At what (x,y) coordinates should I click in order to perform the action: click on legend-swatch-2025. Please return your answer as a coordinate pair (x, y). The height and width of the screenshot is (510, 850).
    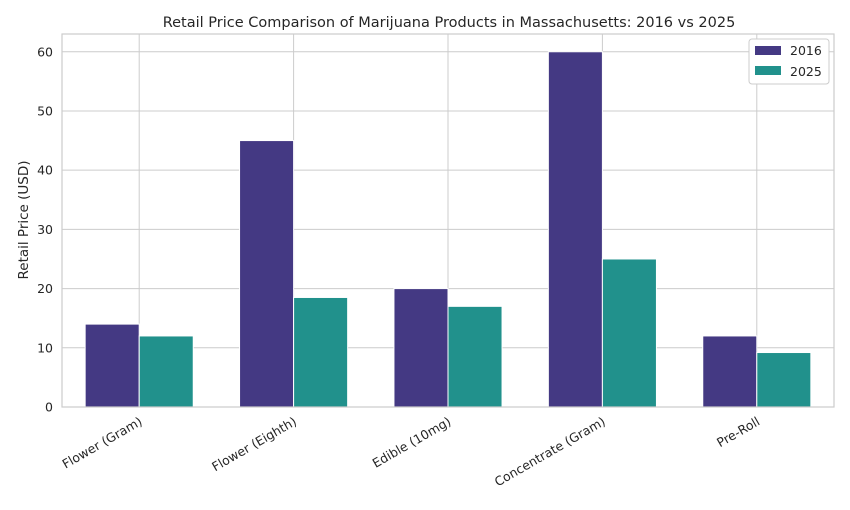
    Looking at the image, I should click on (768, 70).